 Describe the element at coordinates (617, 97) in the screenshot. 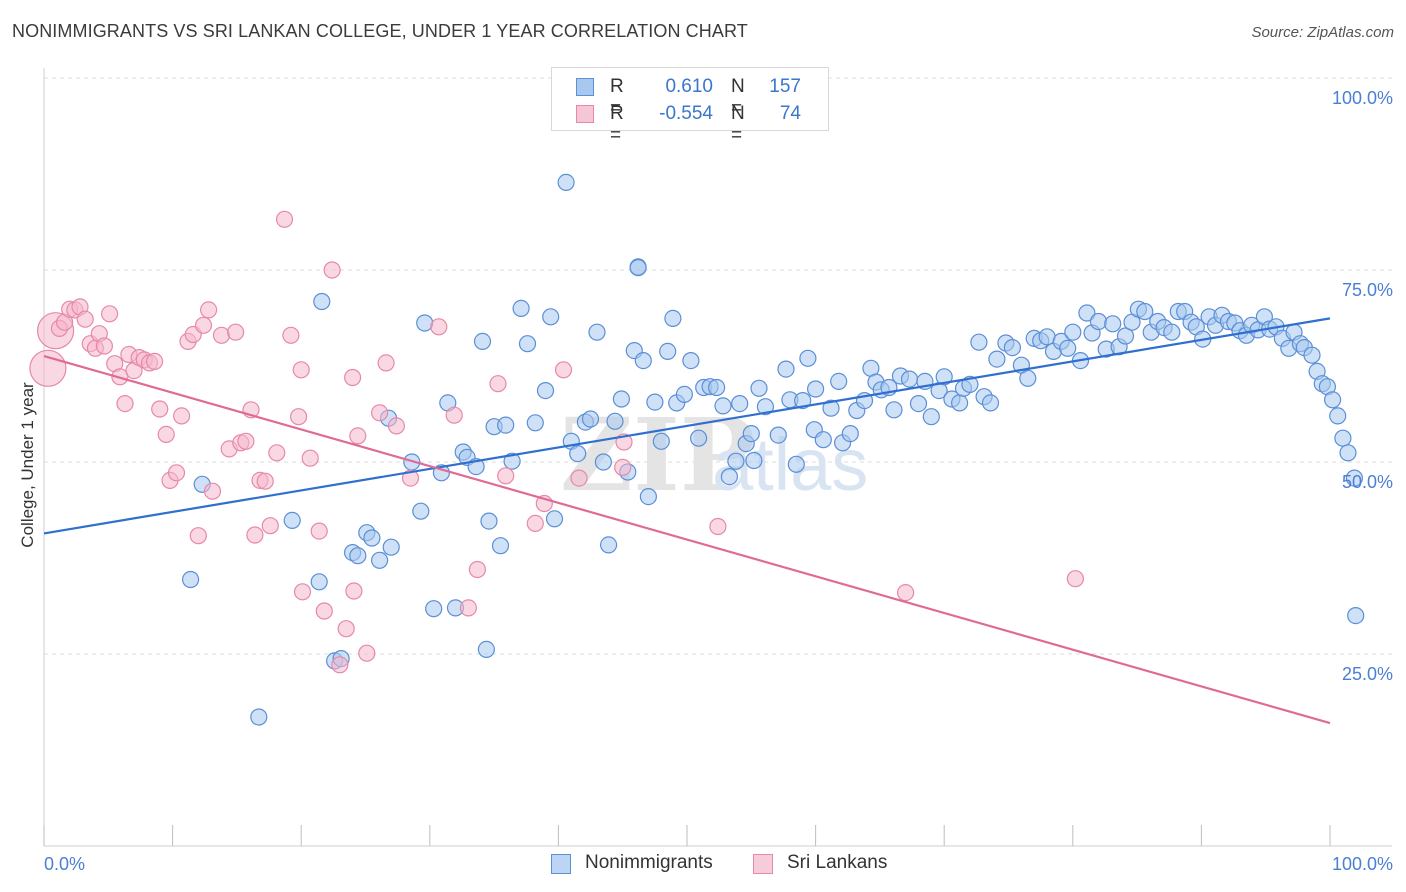

I see `legend-r-label: R =` at that location.